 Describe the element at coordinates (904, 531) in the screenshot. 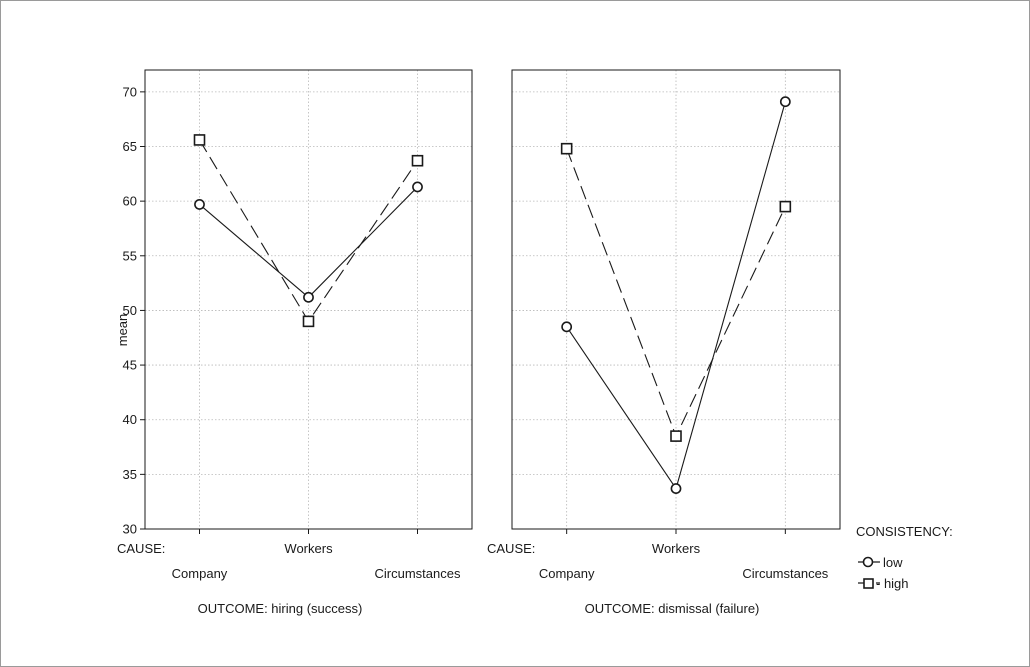

I see `legend-title: CONSISTENCY:` at that location.